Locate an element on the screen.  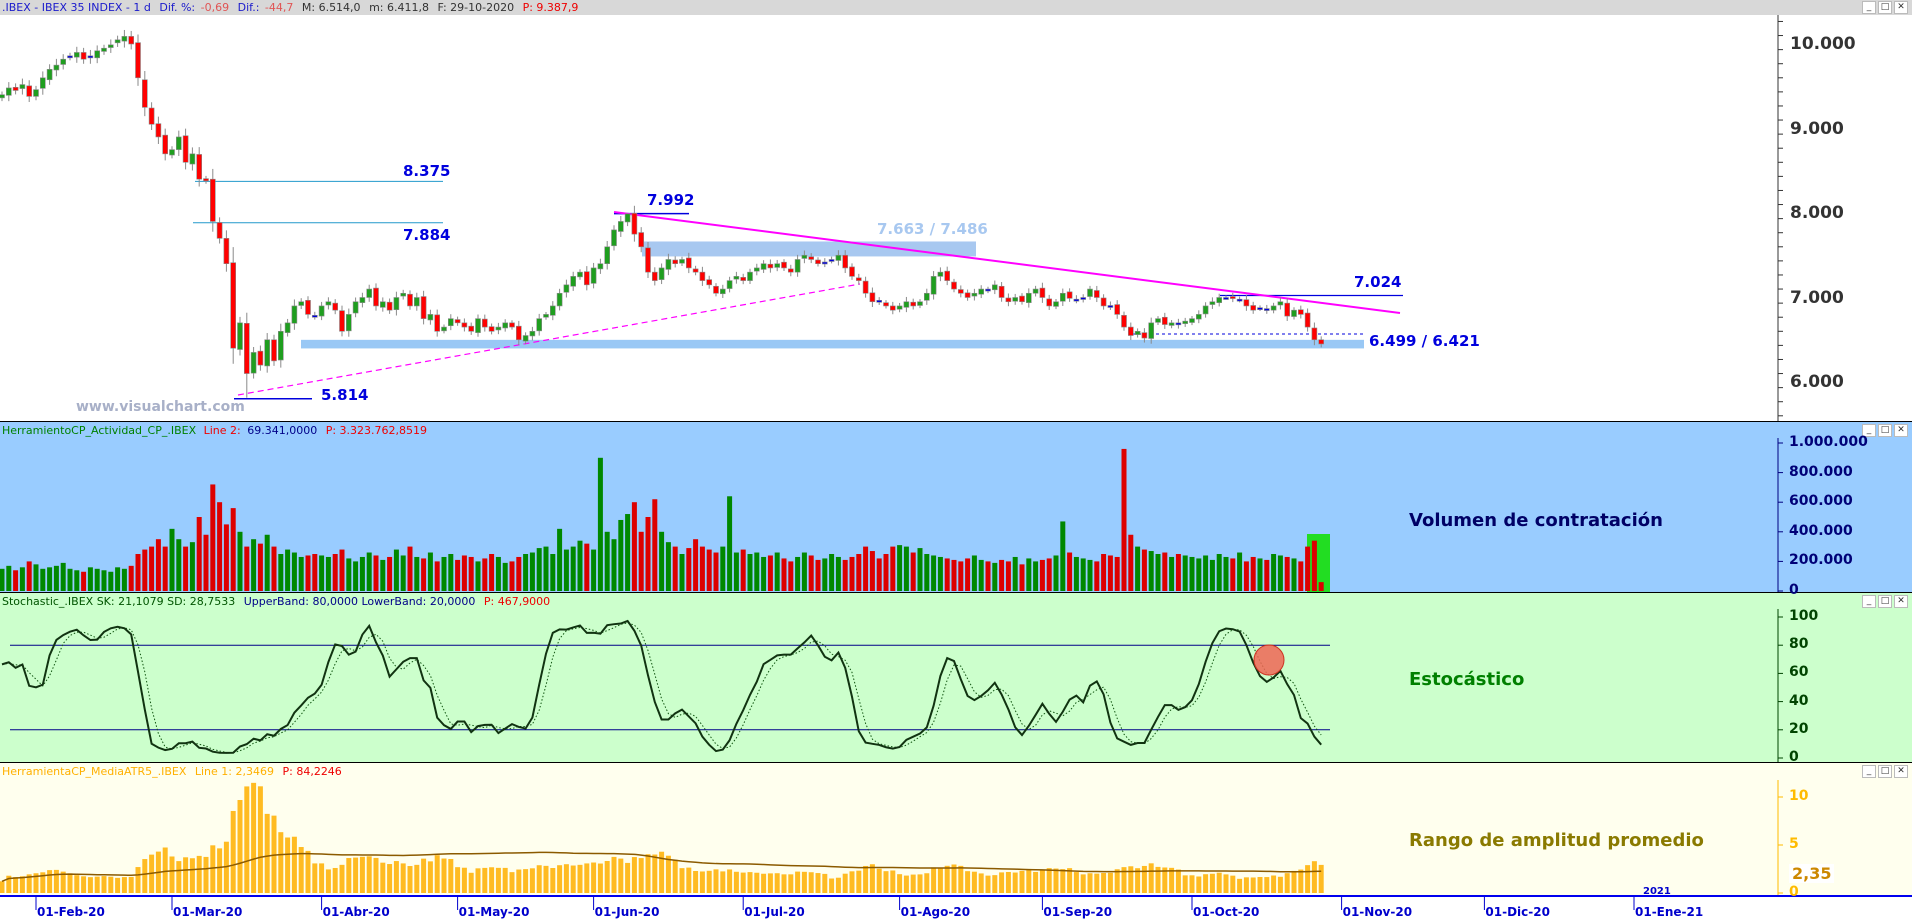
atr-tick-label: 10 is located at coordinates (1799, 796).